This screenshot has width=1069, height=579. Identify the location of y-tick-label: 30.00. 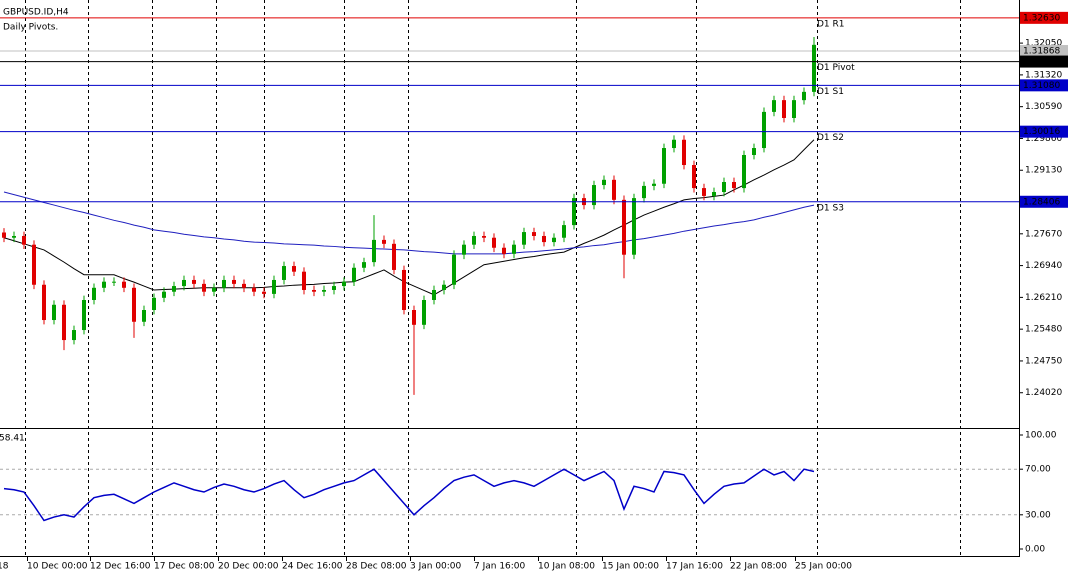
(1038, 515).